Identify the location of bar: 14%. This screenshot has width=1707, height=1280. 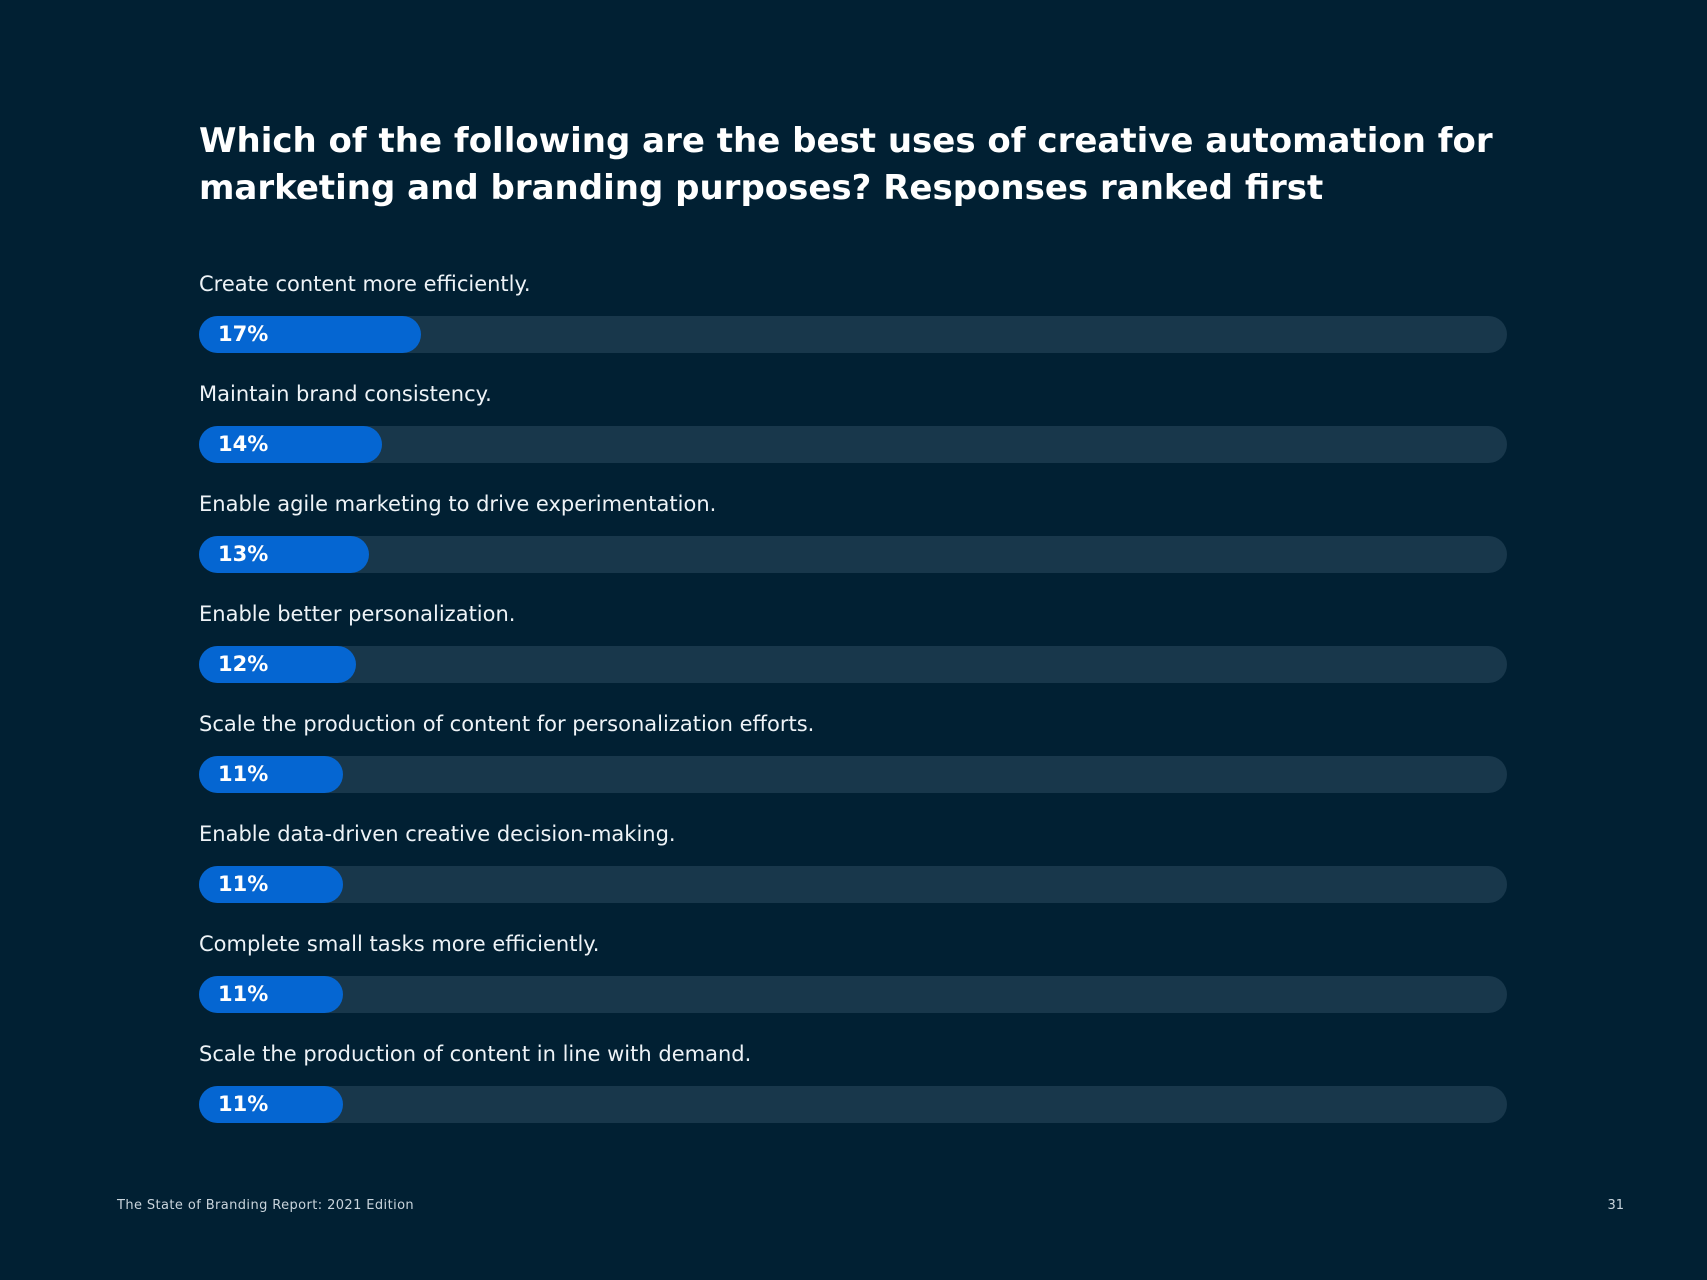
(291, 444).